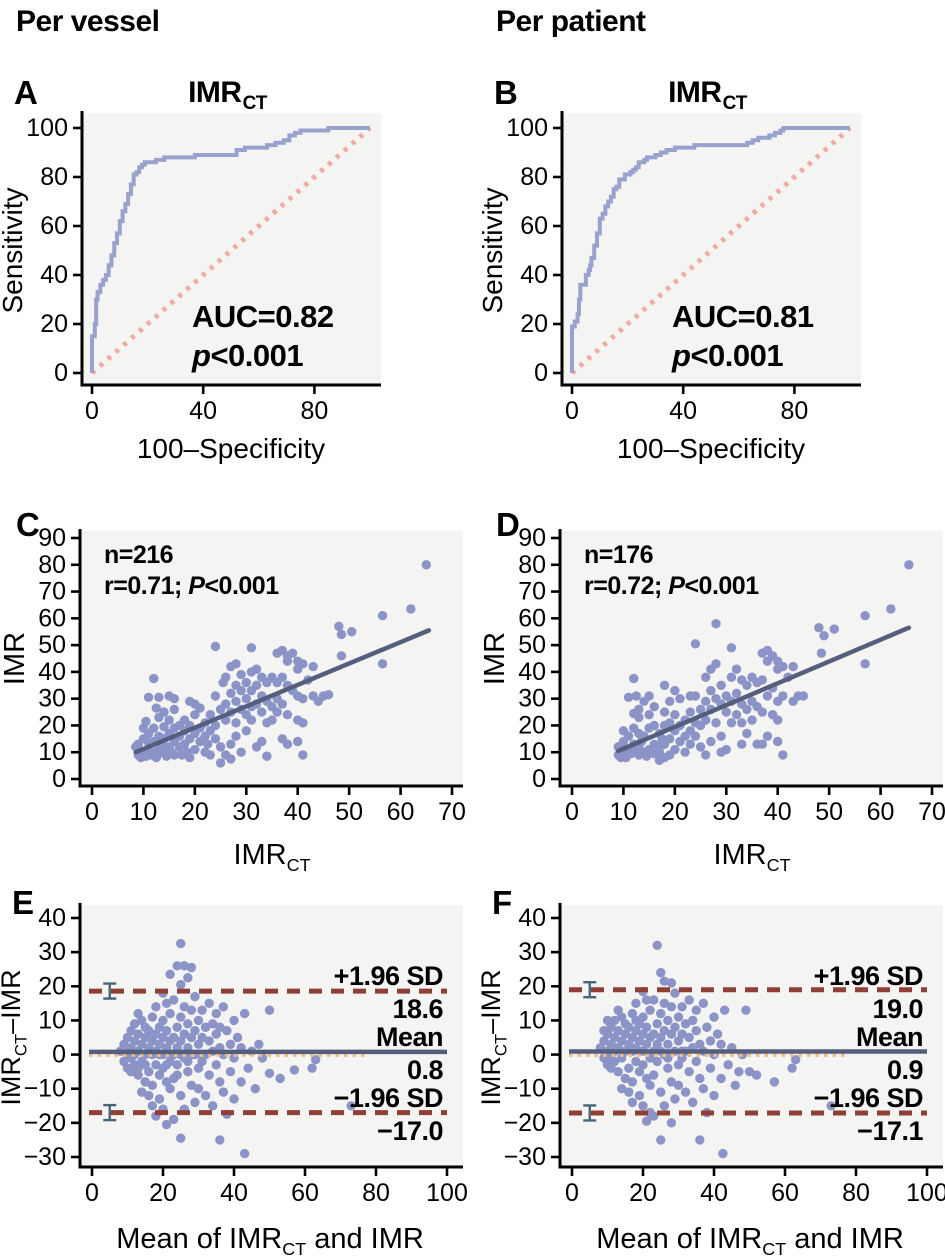  Describe the element at coordinates (571, 21) in the screenshot. I see `column-header-per-patient: Per patient` at that location.